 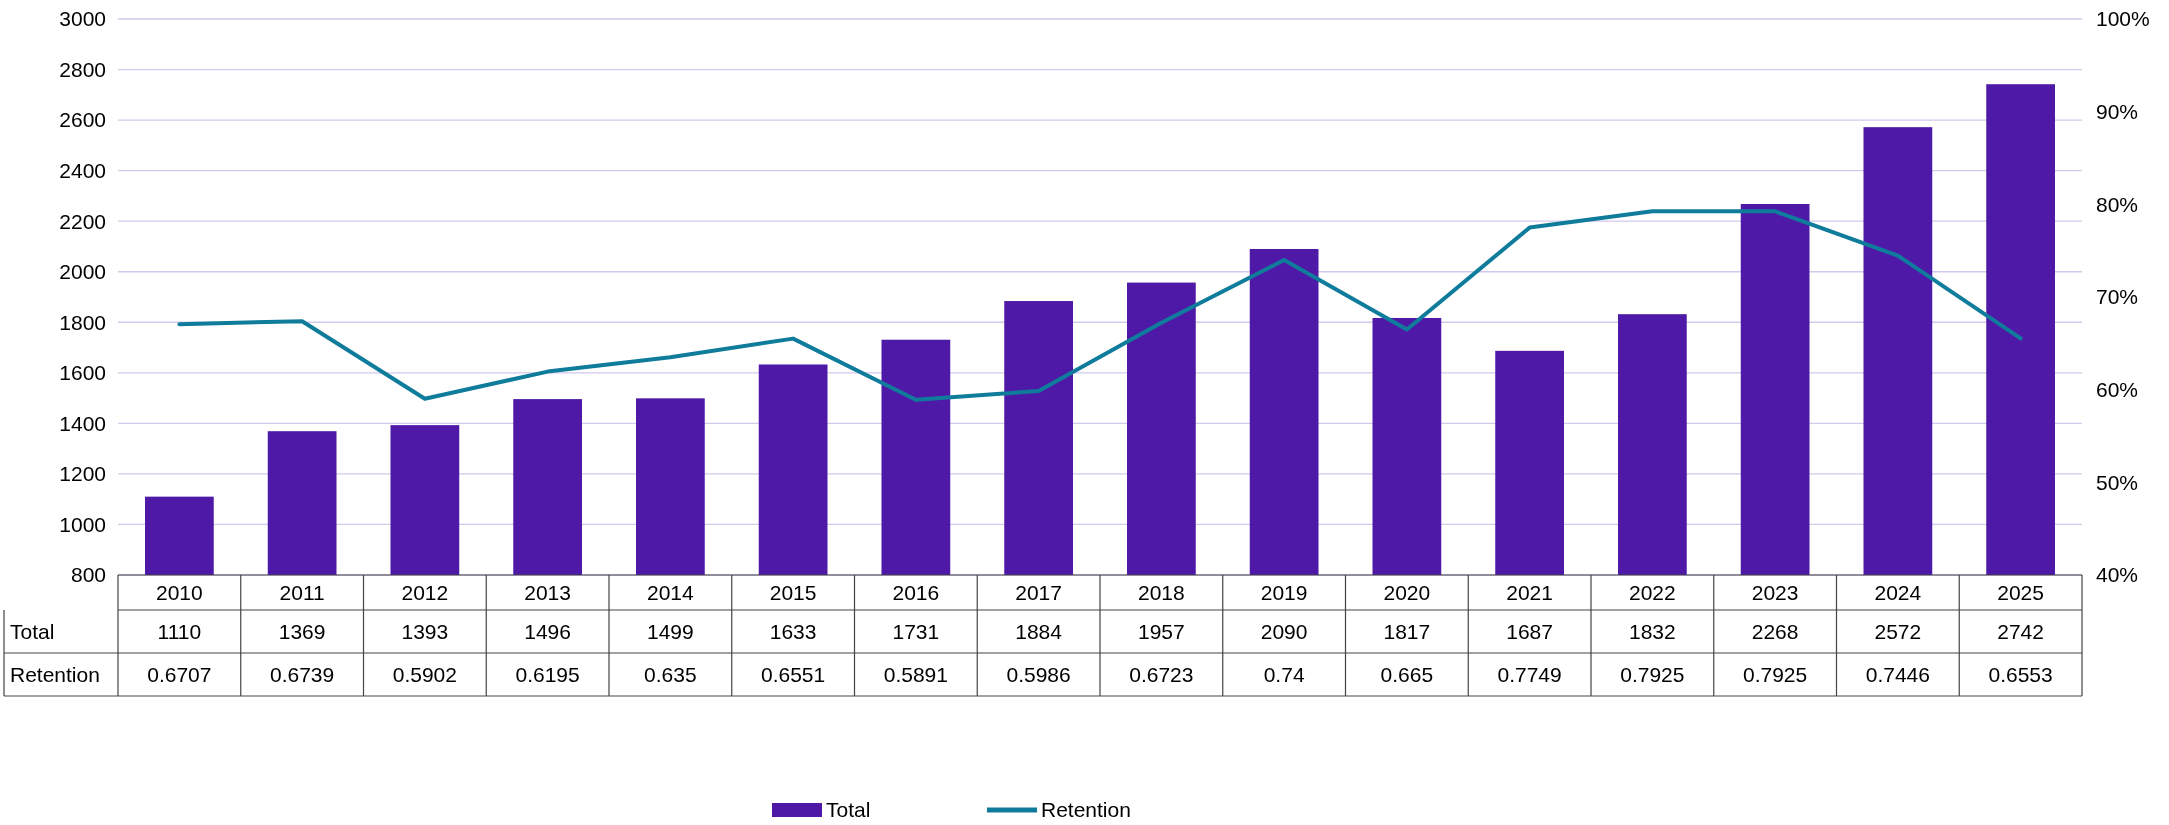 What do you see at coordinates (1284, 631) in the screenshot?
I see `data-label: 2090` at bounding box center [1284, 631].